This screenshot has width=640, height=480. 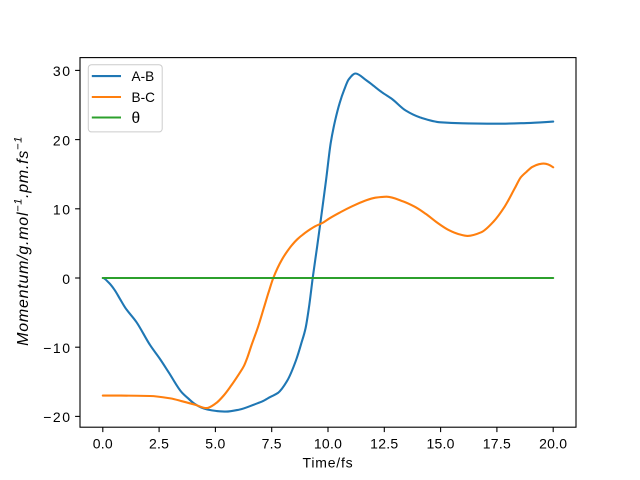 I want to click on svg-text: 10.0, so click(x=328, y=444).